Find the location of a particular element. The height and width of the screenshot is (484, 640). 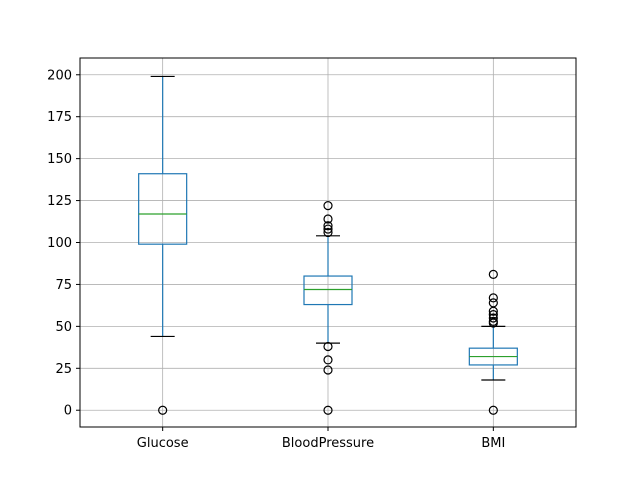

box-glucose is located at coordinates (163, 245).